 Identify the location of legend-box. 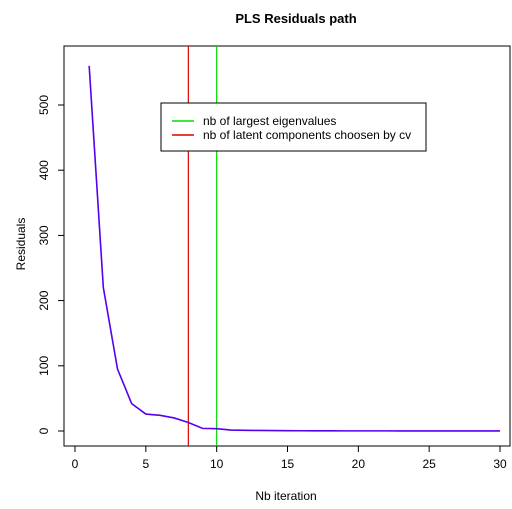
(293, 127).